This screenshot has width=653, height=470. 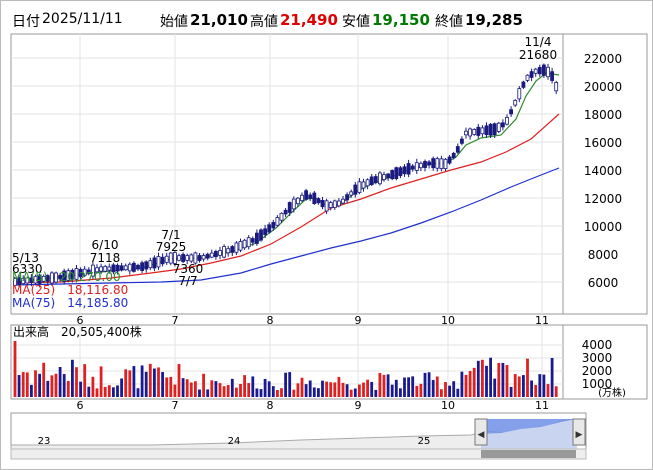 I want to click on price-ytick: 12000, so click(x=603, y=199).